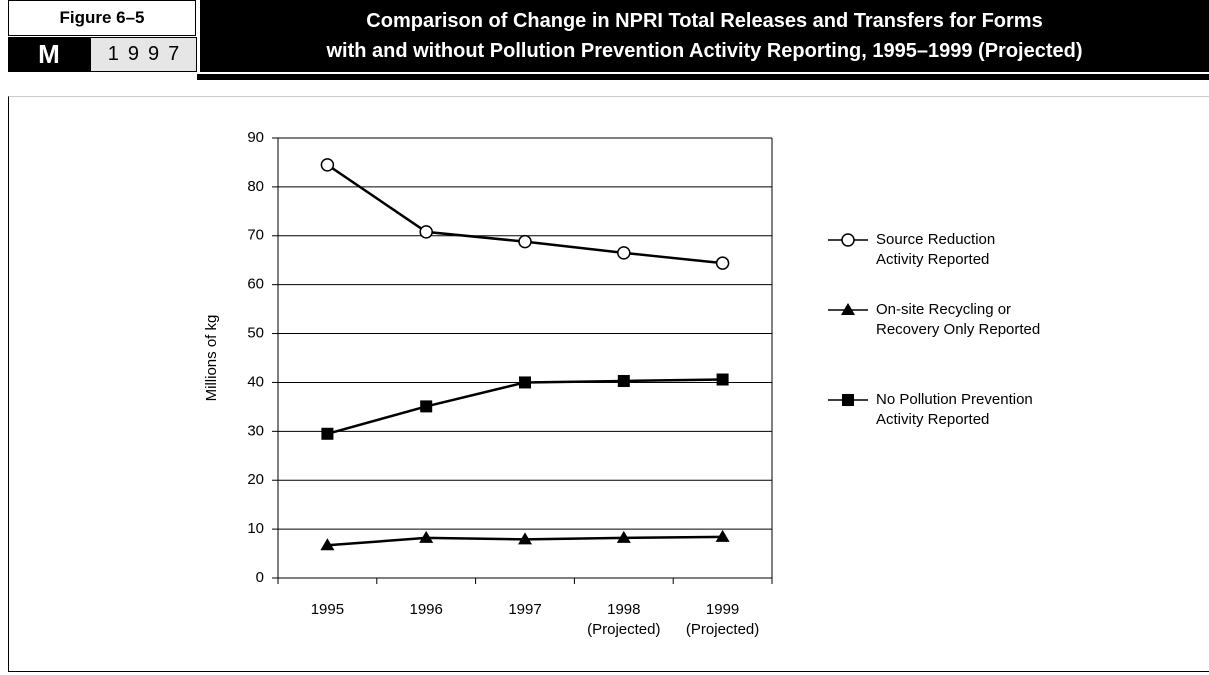 This screenshot has width=1209, height=675. What do you see at coordinates (524, 214) in the screenshot?
I see `series-line` at bounding box center [524, 214].